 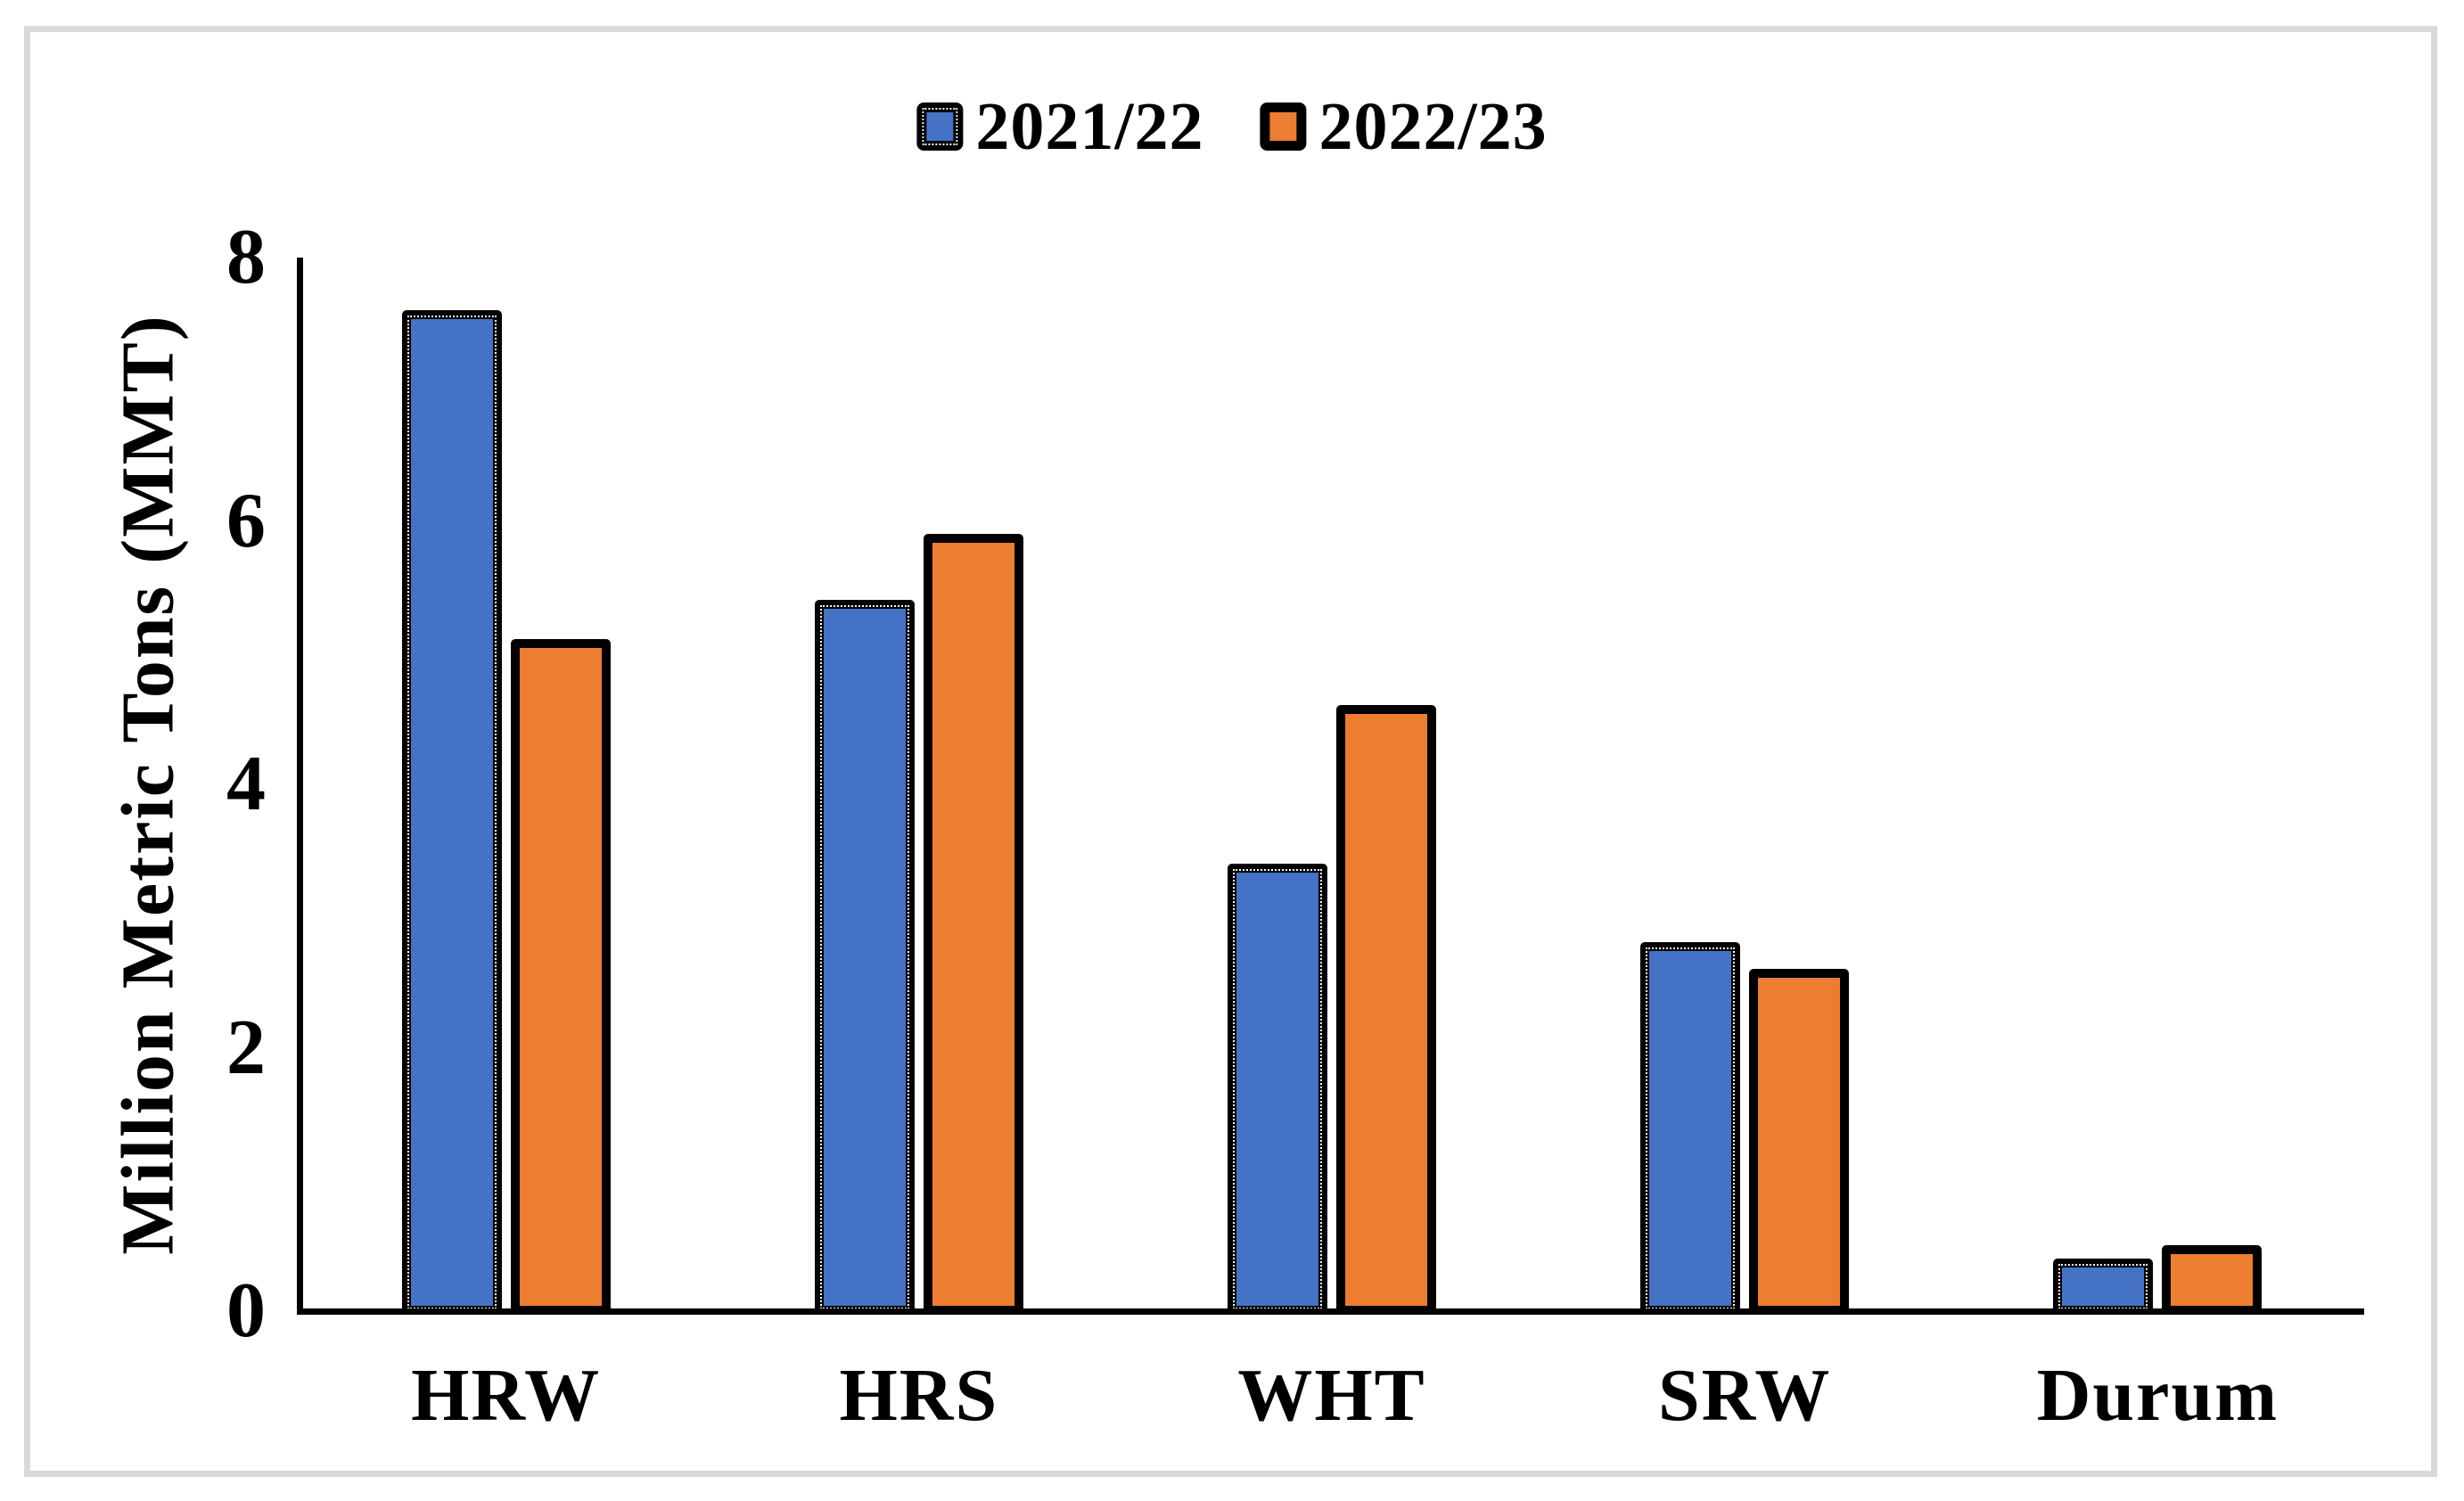 I want to click on legend-label-2022-23: 2022/23, so click(x=1433, y=126).